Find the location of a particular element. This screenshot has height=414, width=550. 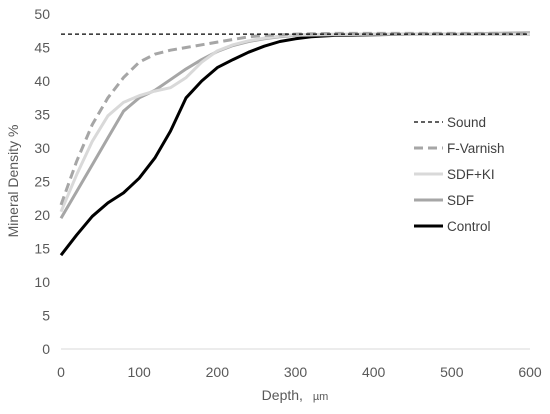

x-tick-label: 300 is located at coordinates (296, 372).